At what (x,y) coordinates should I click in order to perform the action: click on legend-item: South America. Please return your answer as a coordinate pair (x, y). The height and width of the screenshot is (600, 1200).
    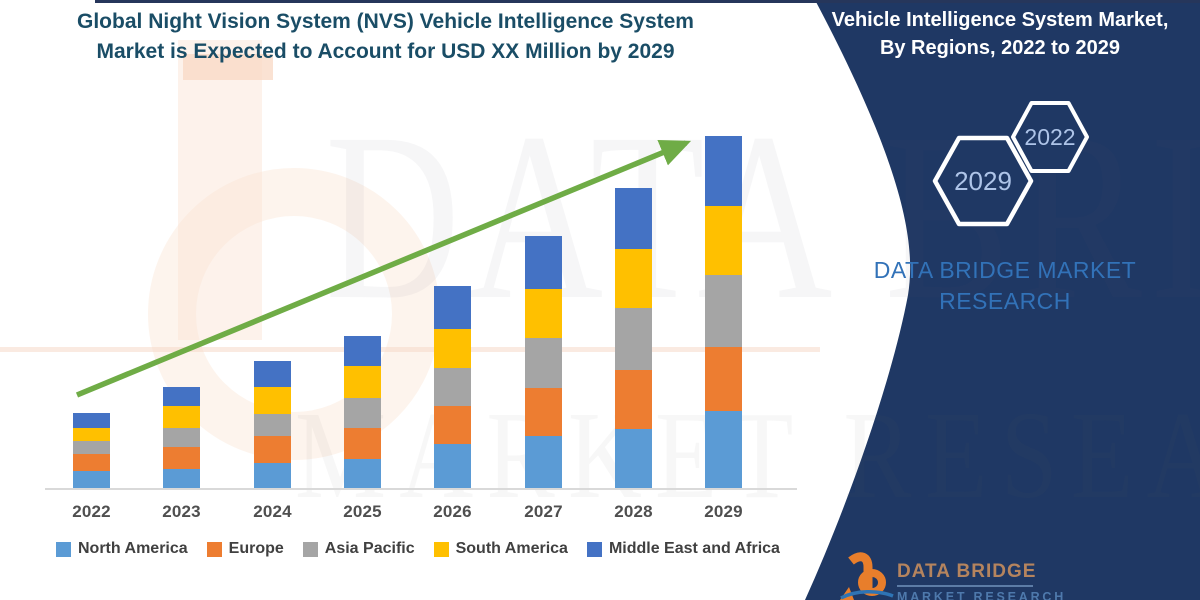
    Looking at the image, I should click on (500, 549).